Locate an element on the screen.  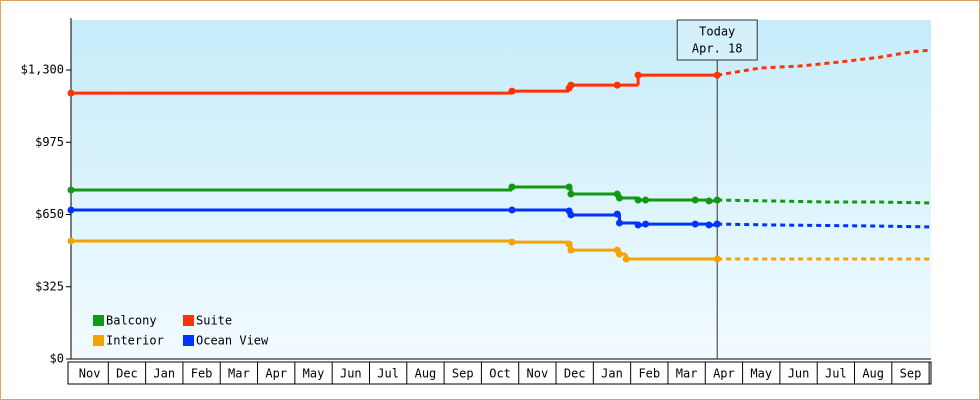
legend-label: Ocean View is located at coordinates (232, 341).